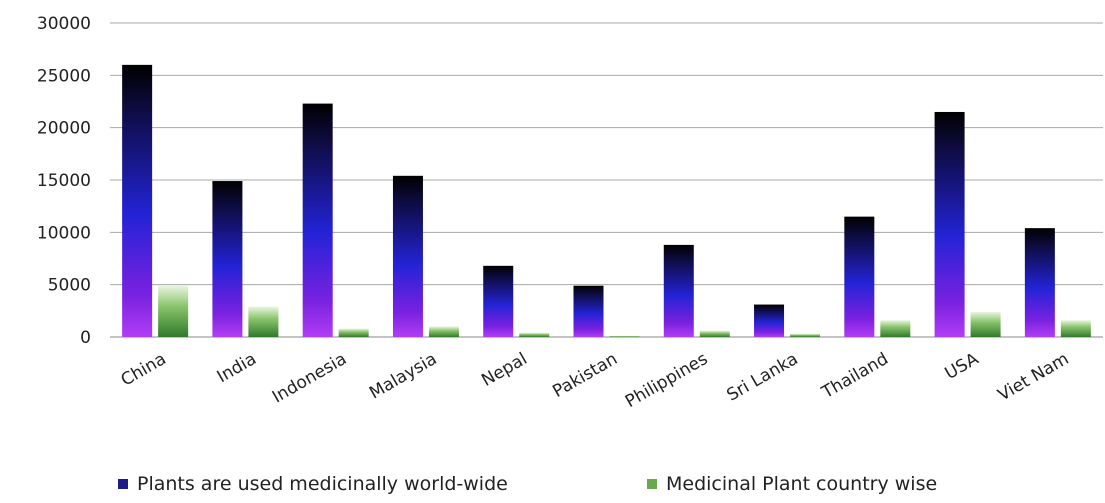  Describe the element at coordinates (69, 286) in the screenshot. I see `y-tick-label: 5000` at that location.